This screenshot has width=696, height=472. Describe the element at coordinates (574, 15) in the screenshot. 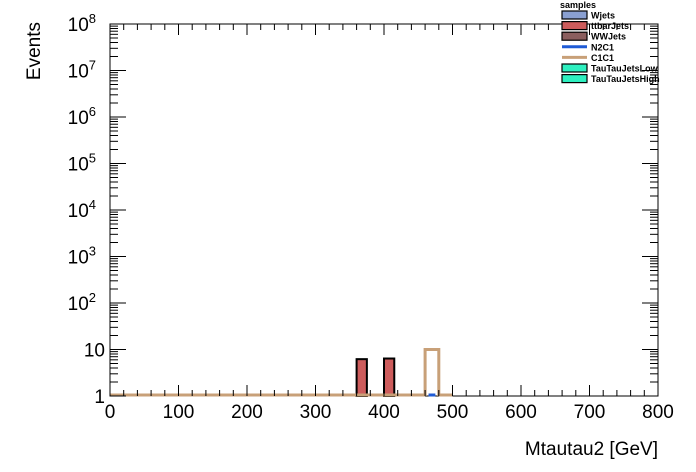

I see `legend-swatch-Wjets` at that location.